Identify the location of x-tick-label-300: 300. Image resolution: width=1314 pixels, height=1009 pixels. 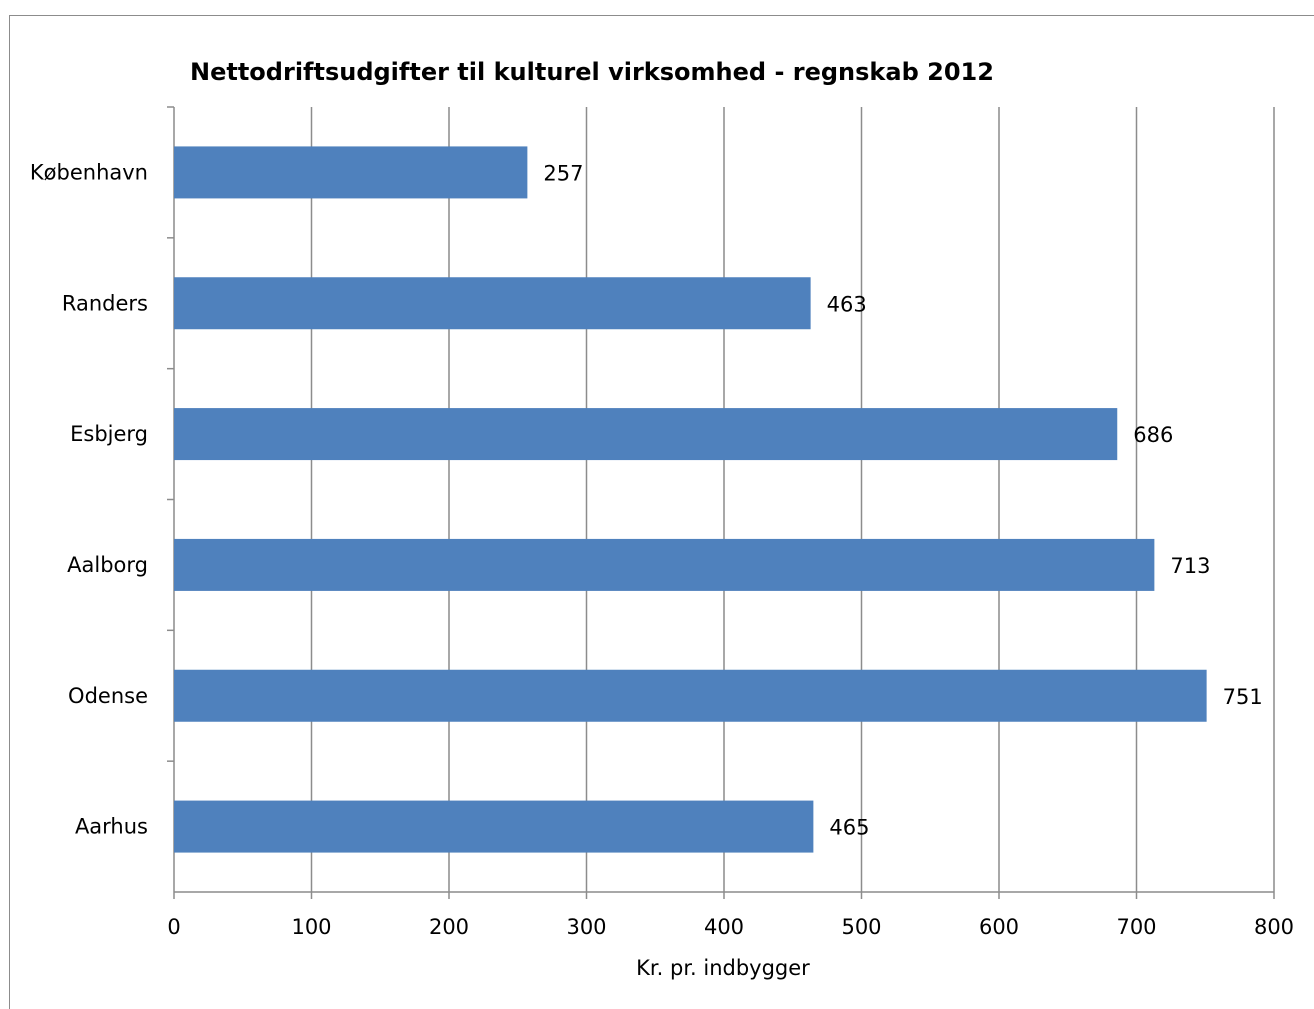
(586, 927).